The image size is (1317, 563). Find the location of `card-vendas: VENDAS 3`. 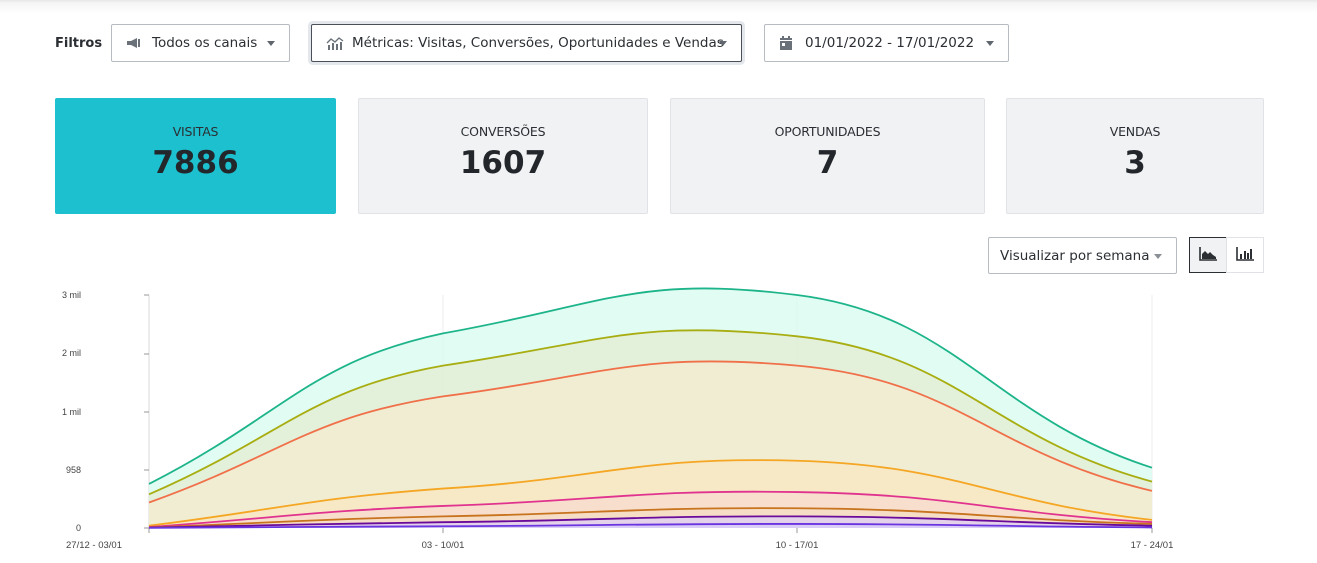

card-vendas: VENDAS 3 is located at coordinates (1135, 156).